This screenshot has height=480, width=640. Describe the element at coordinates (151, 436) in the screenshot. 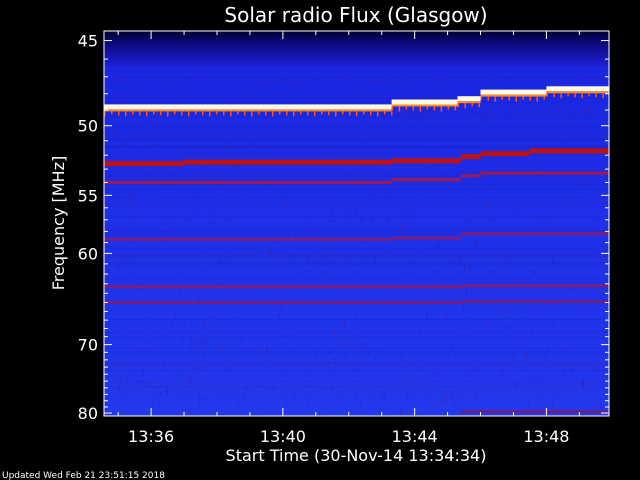

I see `x-tick-label: 13:36` at that location.